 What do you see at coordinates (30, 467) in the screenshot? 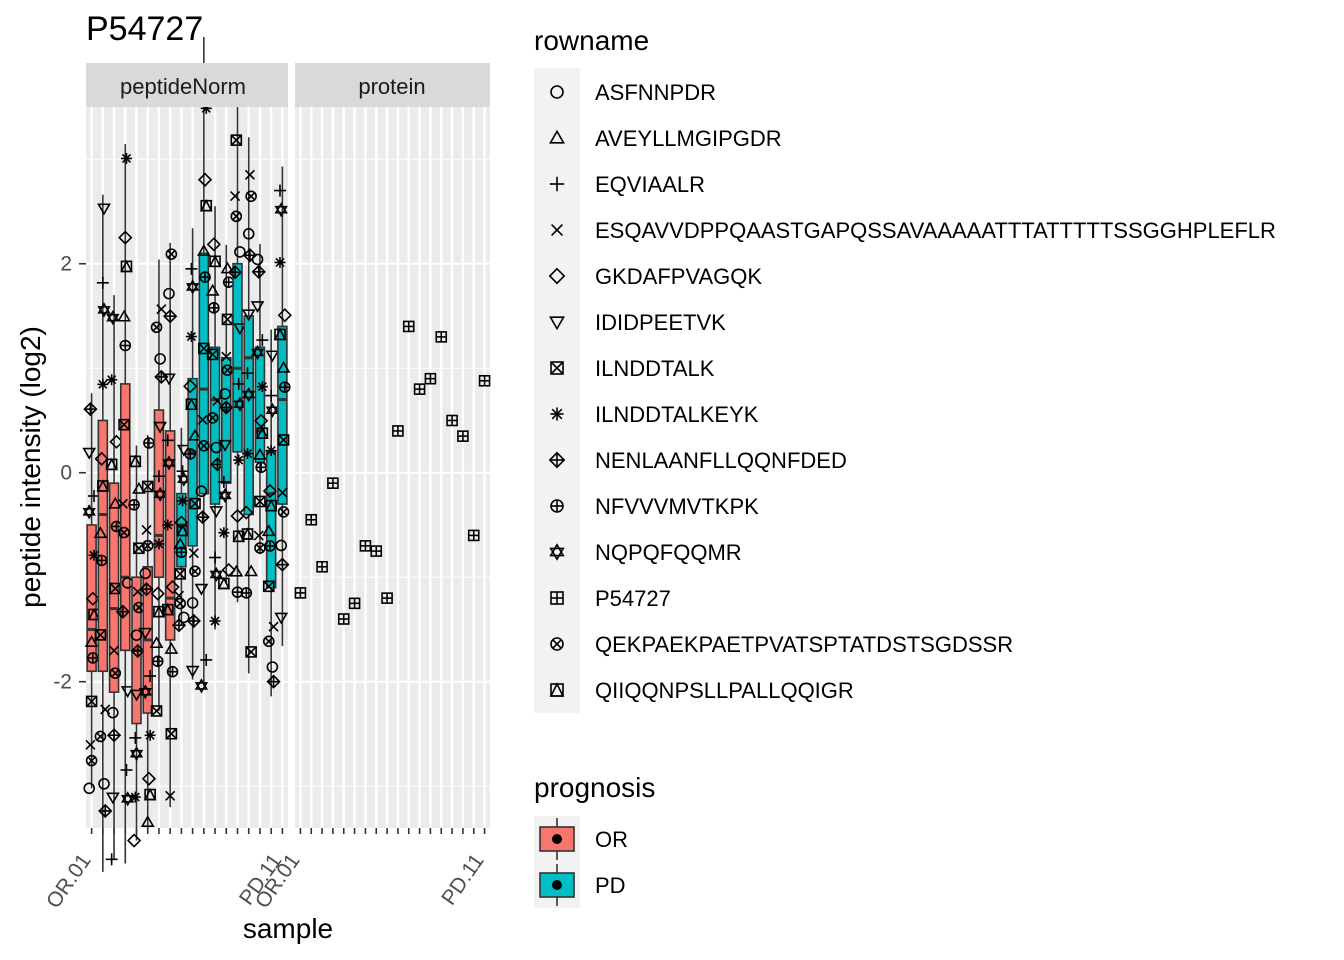
I see `y-axis-label: peptide intensity (log2)` at bounding box center [30, 467].